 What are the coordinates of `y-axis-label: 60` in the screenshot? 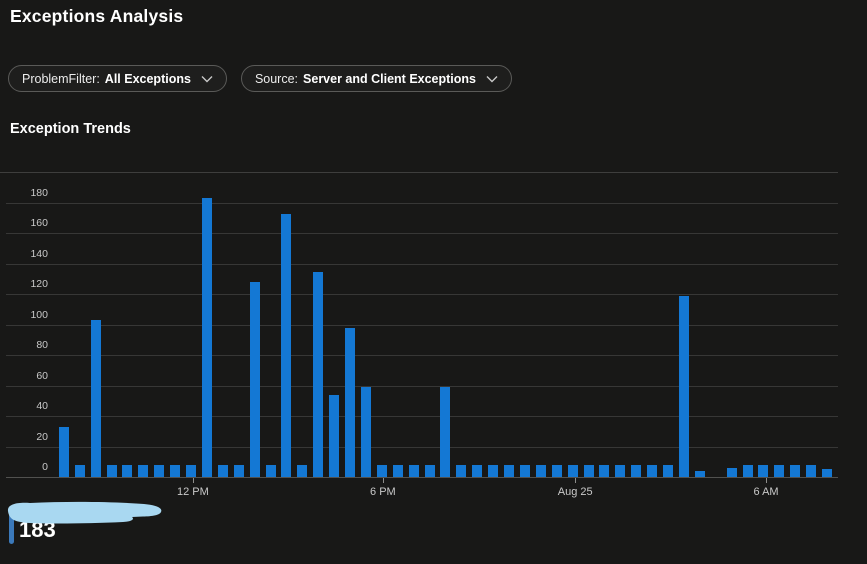 It's located at (42, 375).